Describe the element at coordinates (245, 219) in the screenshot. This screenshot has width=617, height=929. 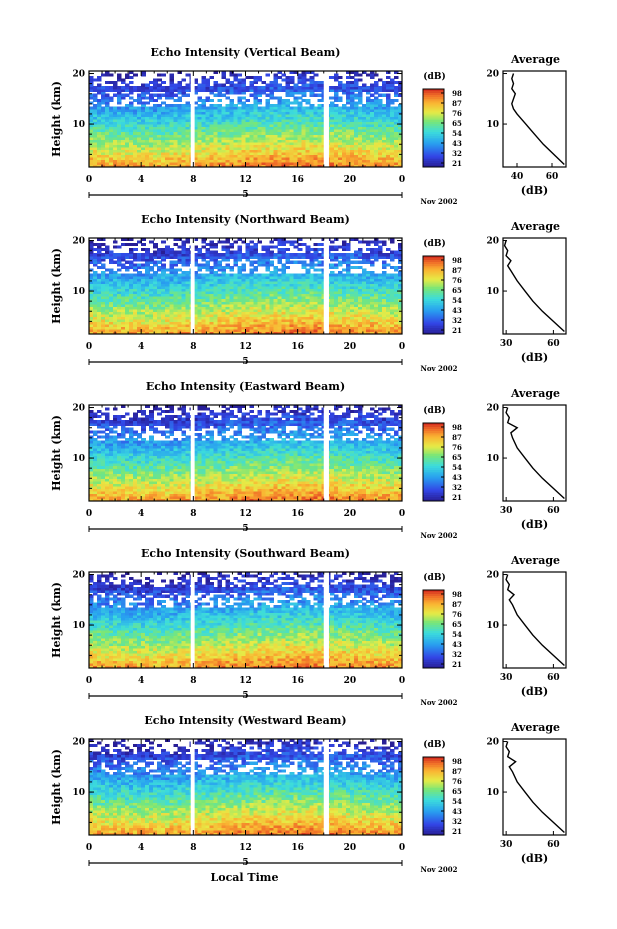
I see `chart-title: Echo Intensity (Northward Beam)` at that location.